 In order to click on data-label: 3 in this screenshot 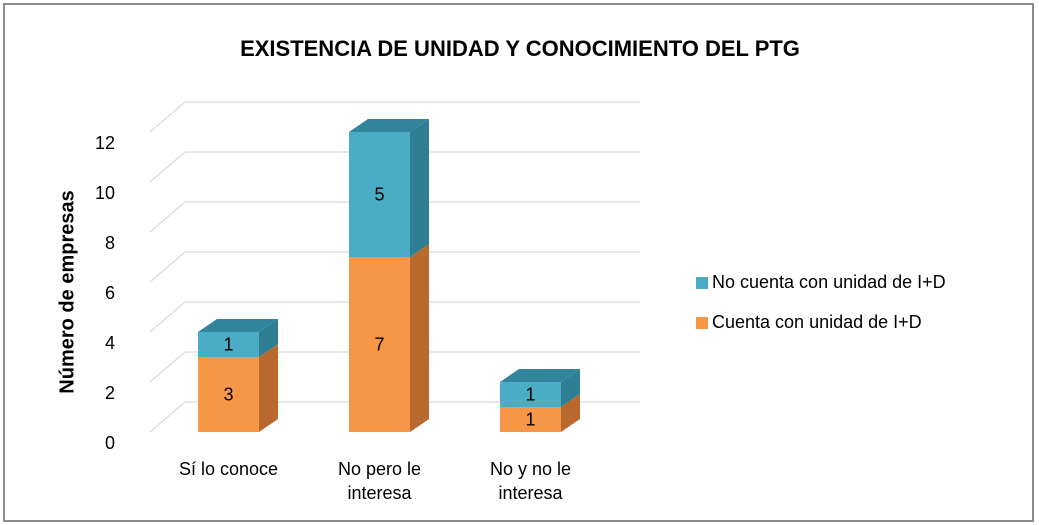, I will do `click(228, 394)`.